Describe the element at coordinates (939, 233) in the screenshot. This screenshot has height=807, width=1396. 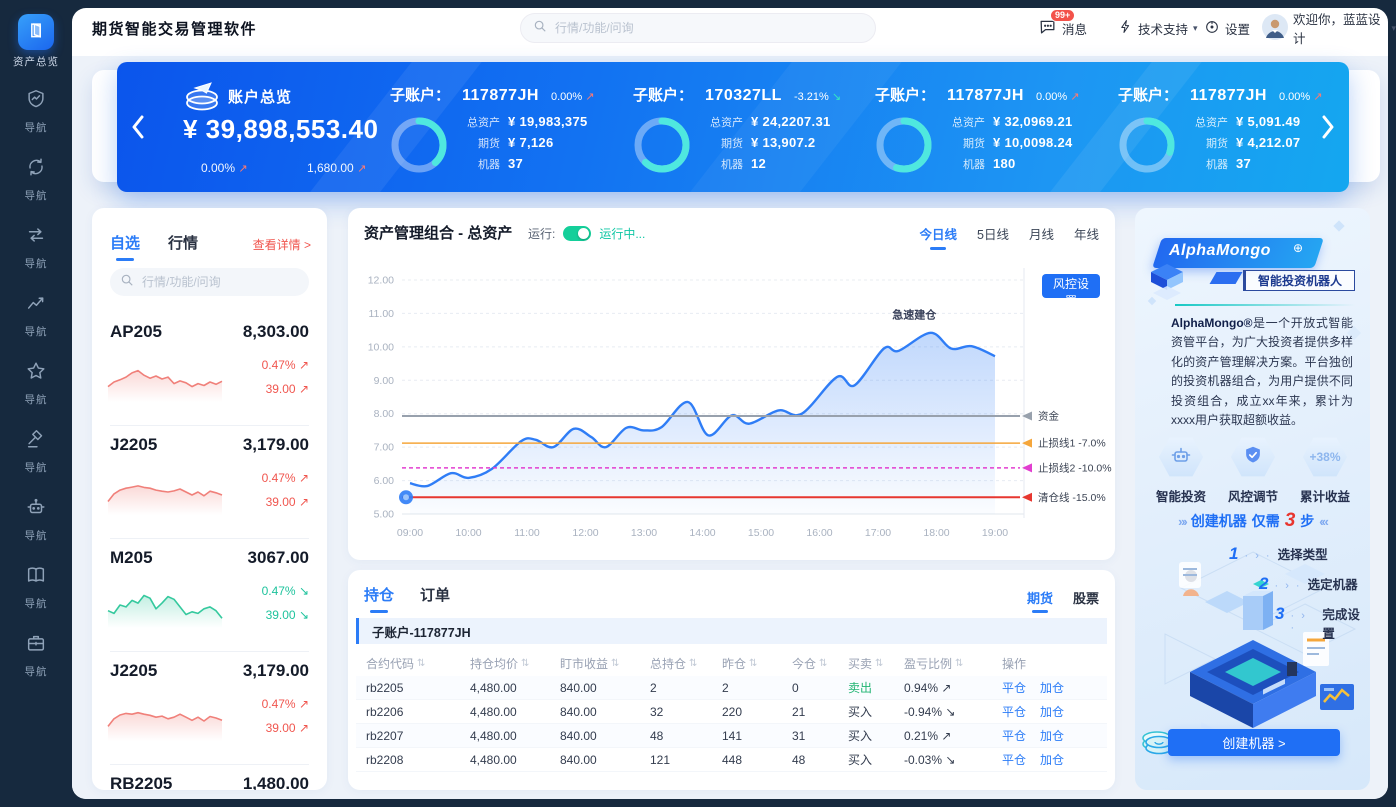
I see `period-tab-1: 今日线` at that location.